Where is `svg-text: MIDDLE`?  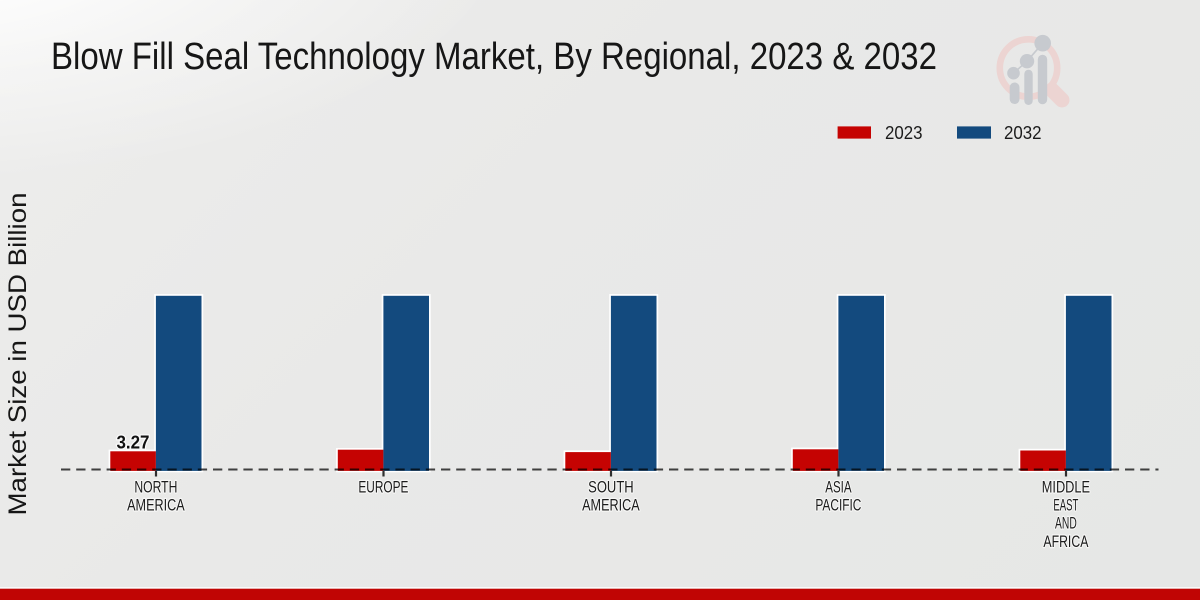 svg-text: MIDDLE is located at coordinates (1066, 488).